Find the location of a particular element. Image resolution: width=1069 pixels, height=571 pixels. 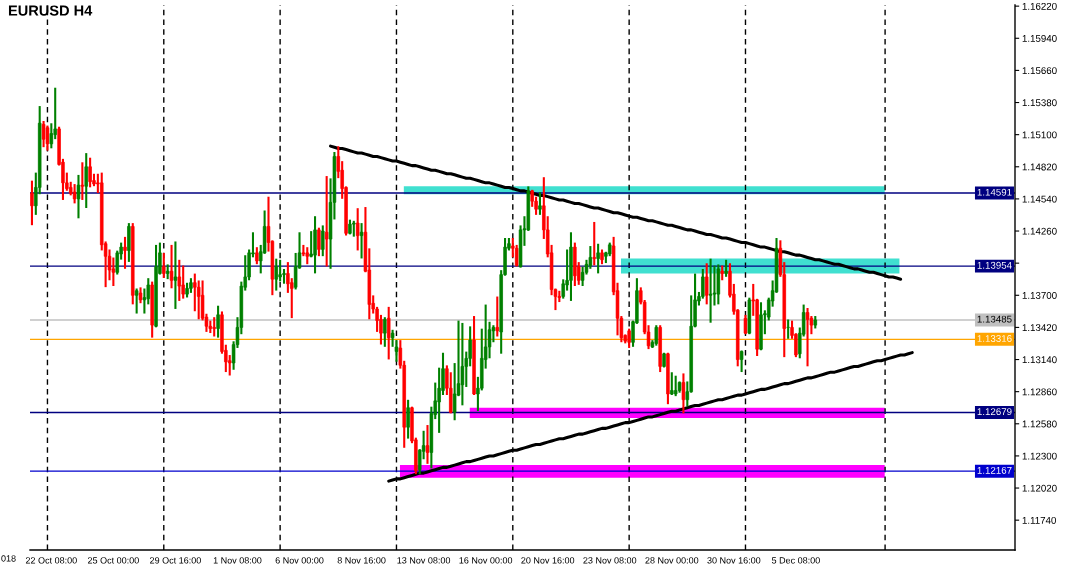

y-tick-label: 1.16220 is located at coordinates (1039, 6).